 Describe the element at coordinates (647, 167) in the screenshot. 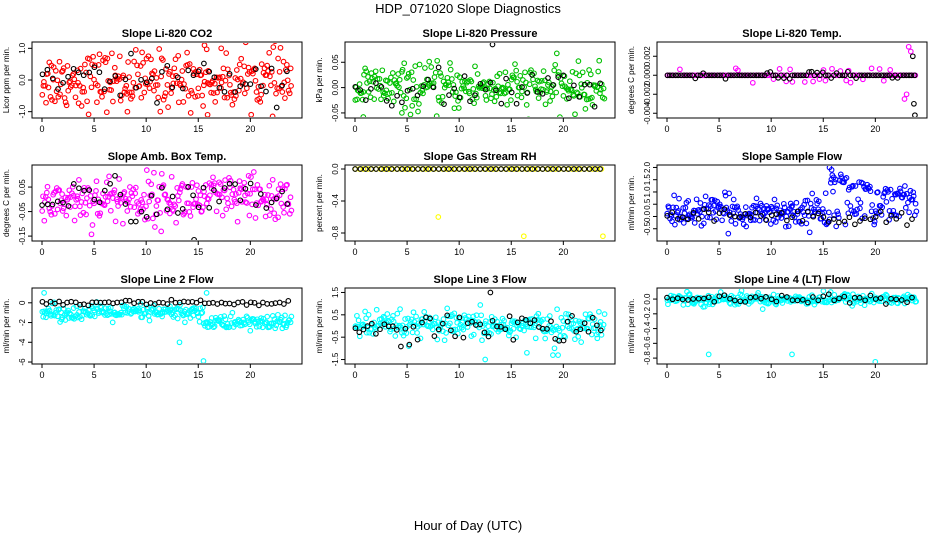

I see `y-tick-label: 2.0` at that location.